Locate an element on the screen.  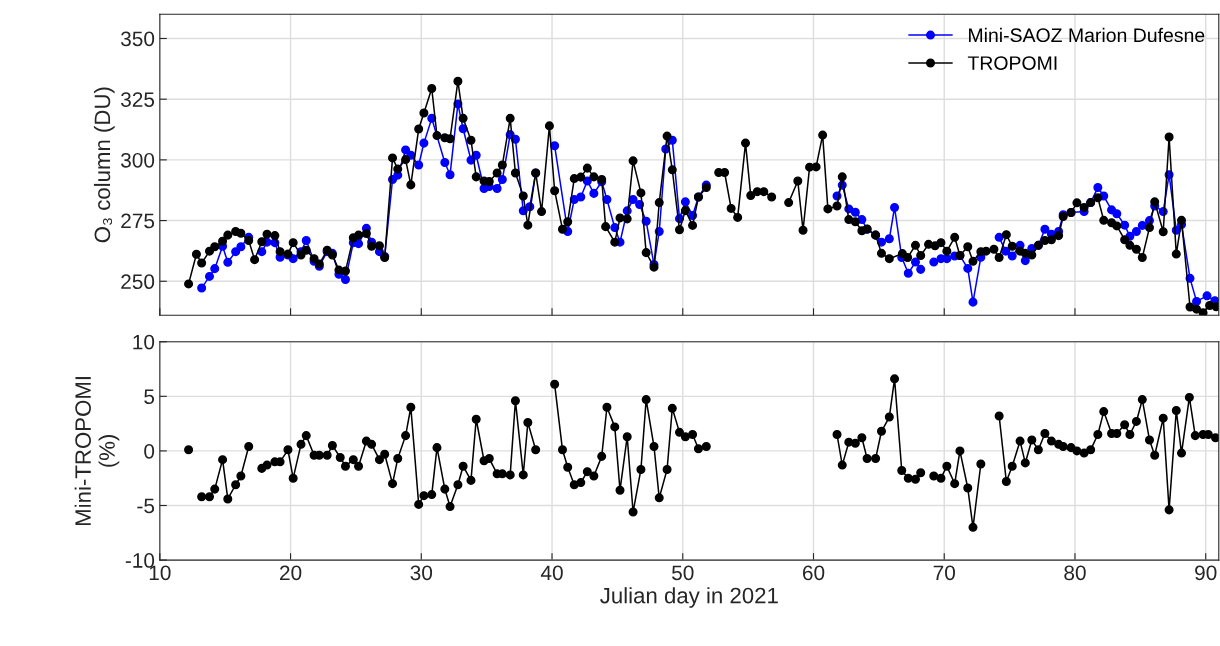
x-tick-label: 30 is located at coordinates (421, 573).